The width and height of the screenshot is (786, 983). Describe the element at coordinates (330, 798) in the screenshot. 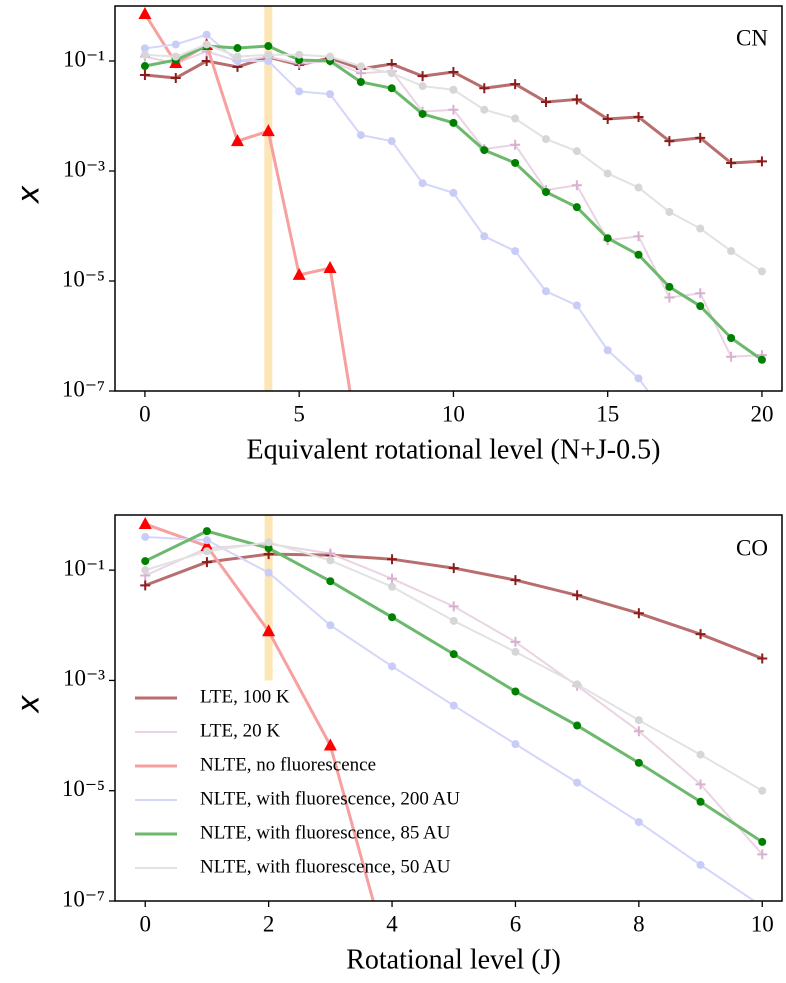

I see `legend-label: NLTE, with fluorescence, 200 AU` at that location.